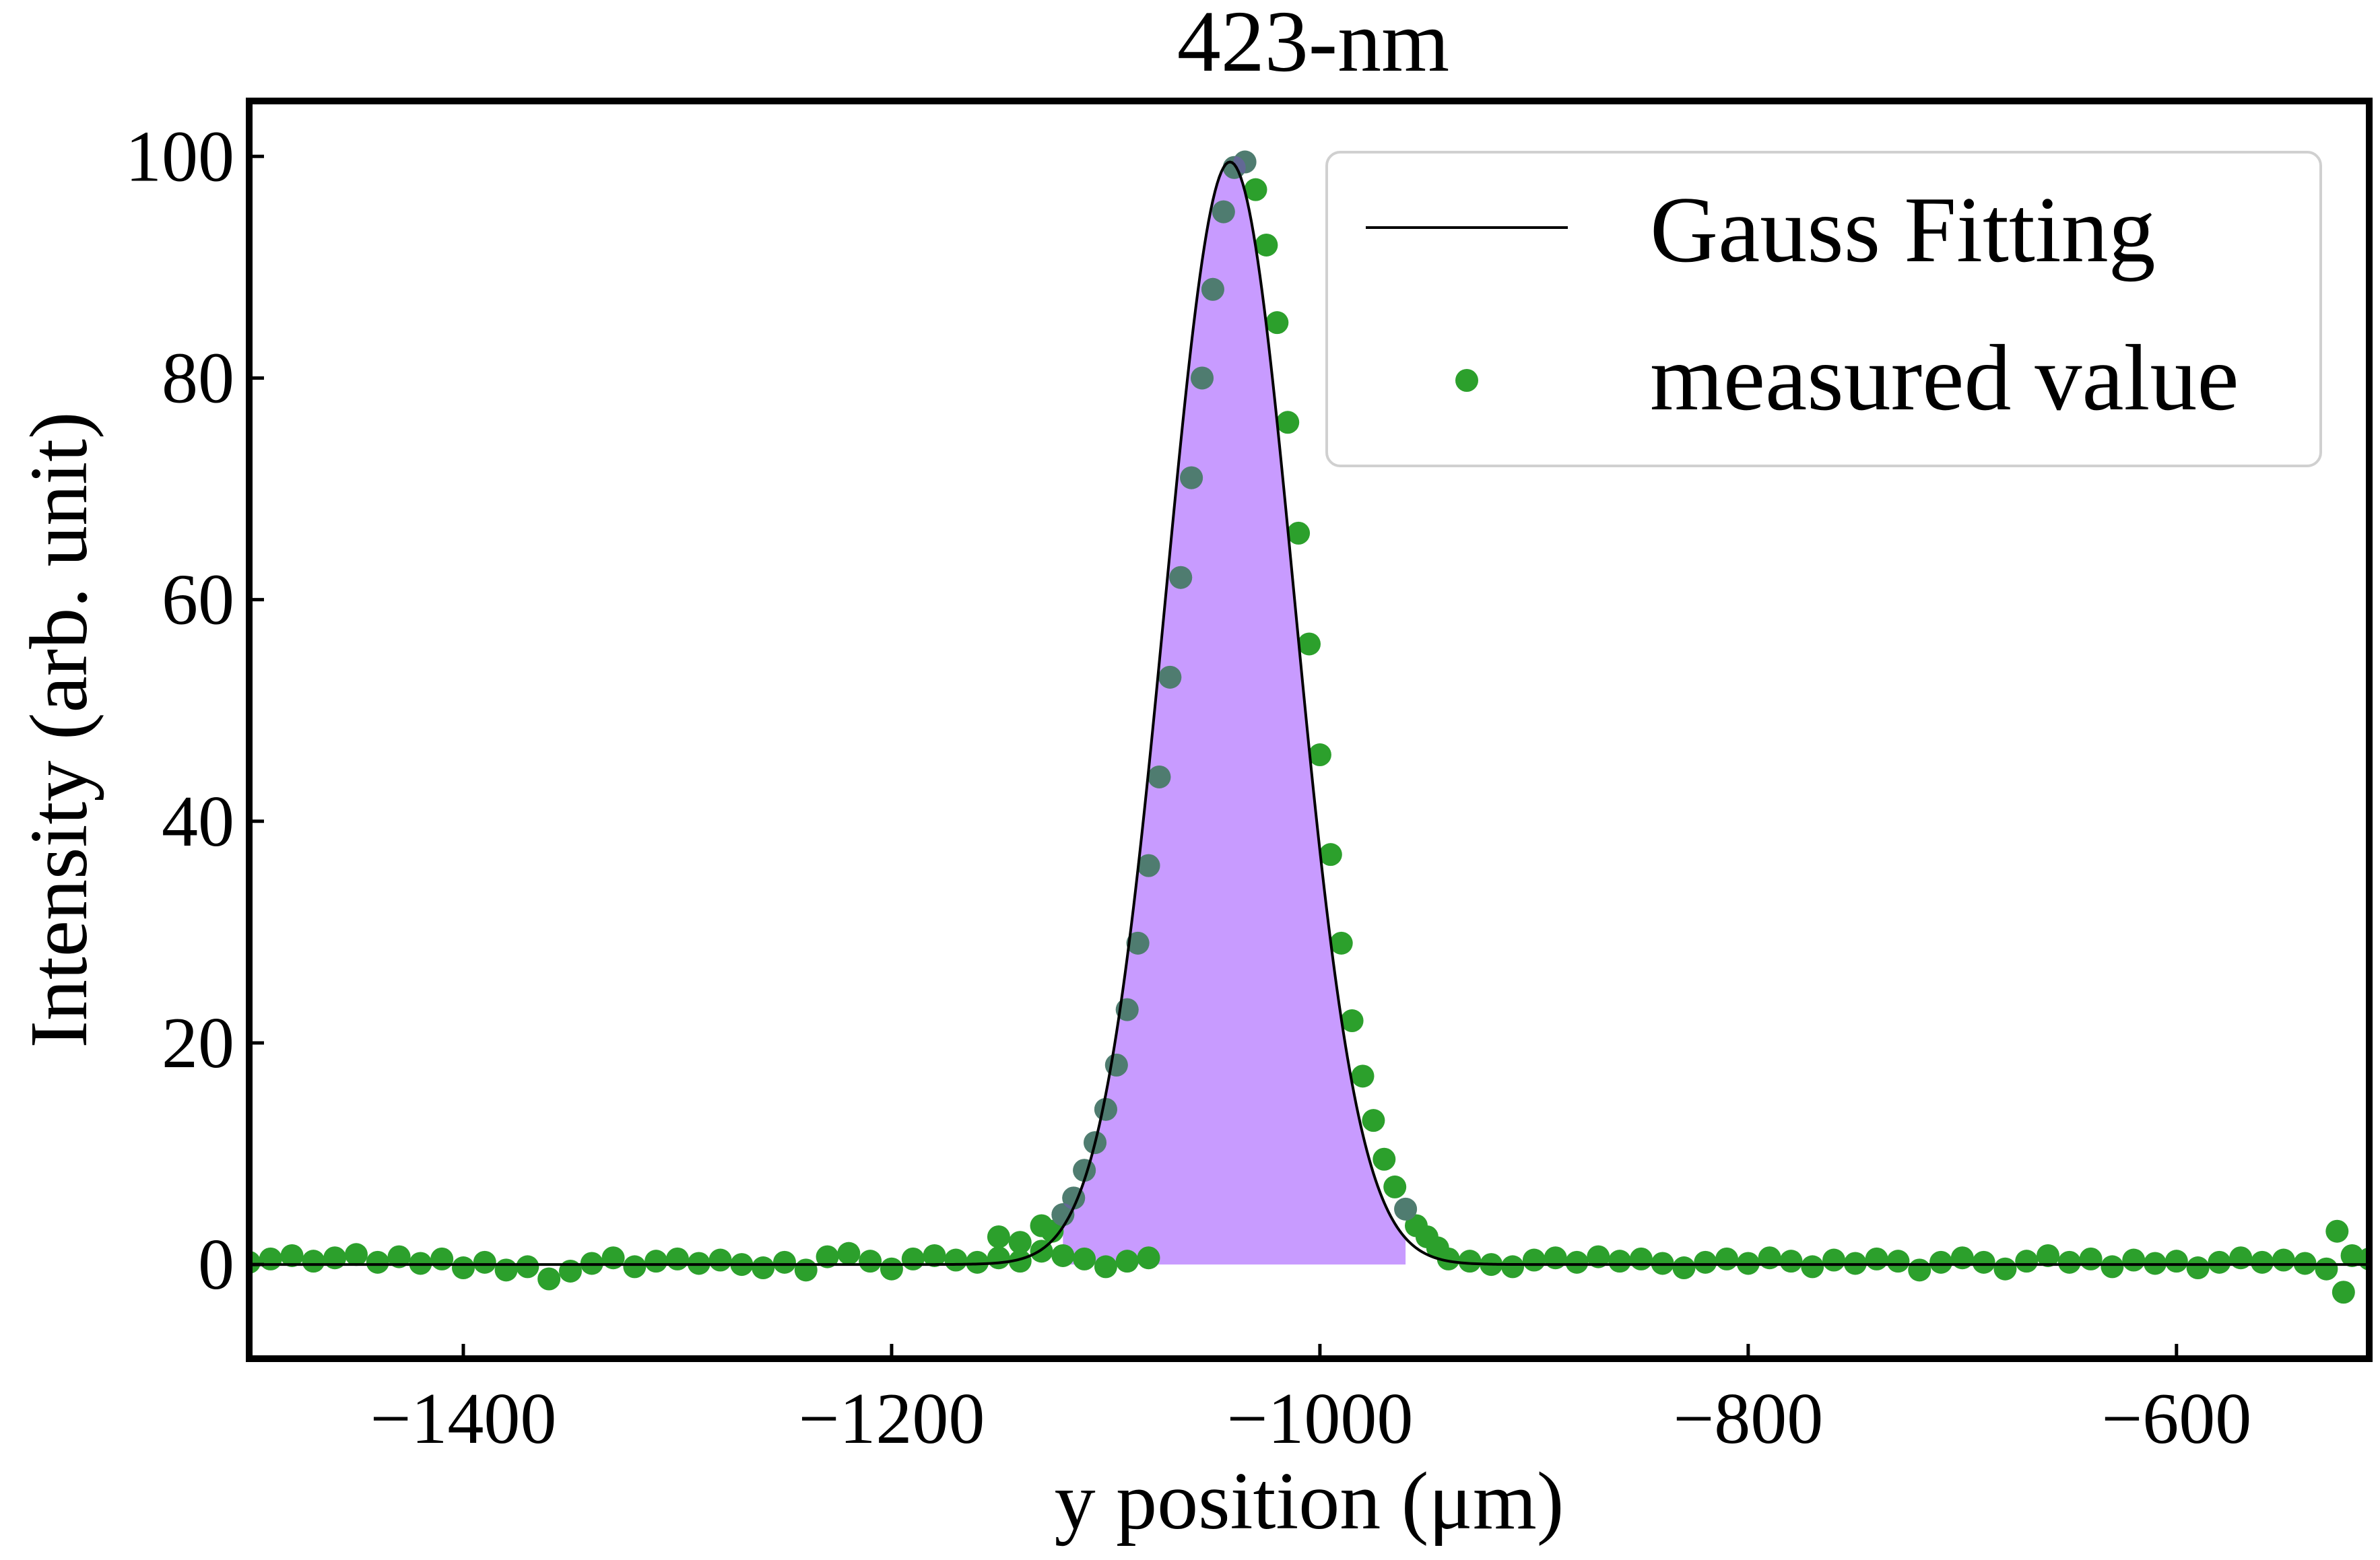 The width and height of the screenshot is (2380, 1560). Describe the element at coordinates (195, 710) in the screenshot. I see `y-axis: 0 20 40 60 80 100` at that location.